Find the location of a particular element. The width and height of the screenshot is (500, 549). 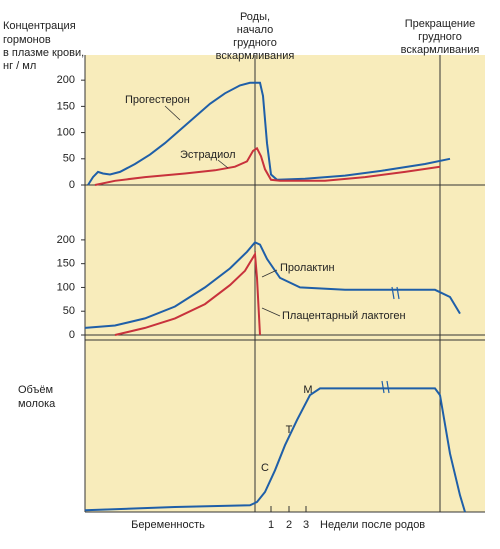

series-label: Плацентарный лактоген is located at coordinates (344, 316).